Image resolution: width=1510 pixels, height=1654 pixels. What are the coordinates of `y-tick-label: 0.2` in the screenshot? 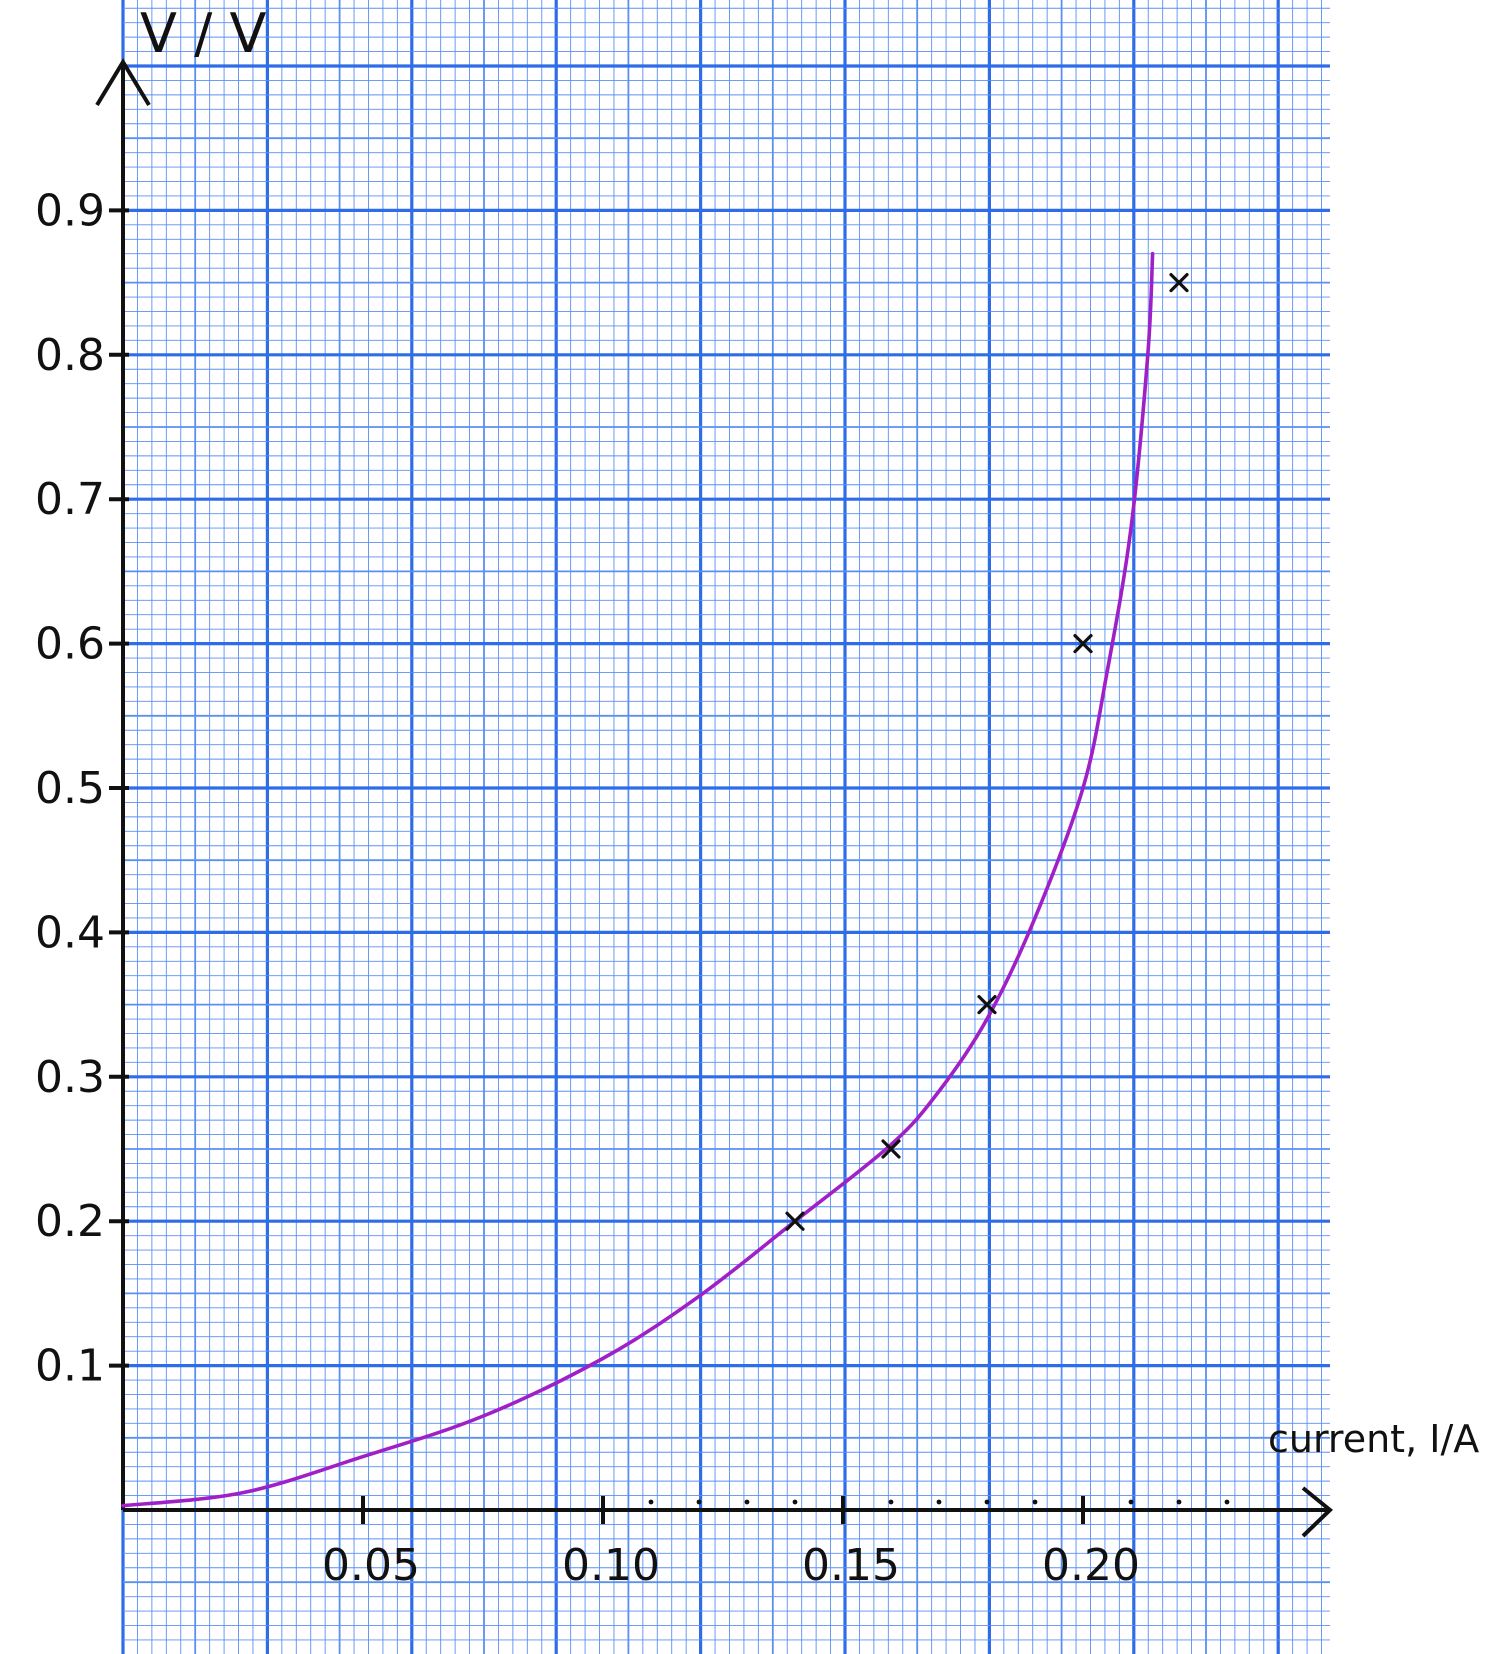 It's located at (70, 1221).